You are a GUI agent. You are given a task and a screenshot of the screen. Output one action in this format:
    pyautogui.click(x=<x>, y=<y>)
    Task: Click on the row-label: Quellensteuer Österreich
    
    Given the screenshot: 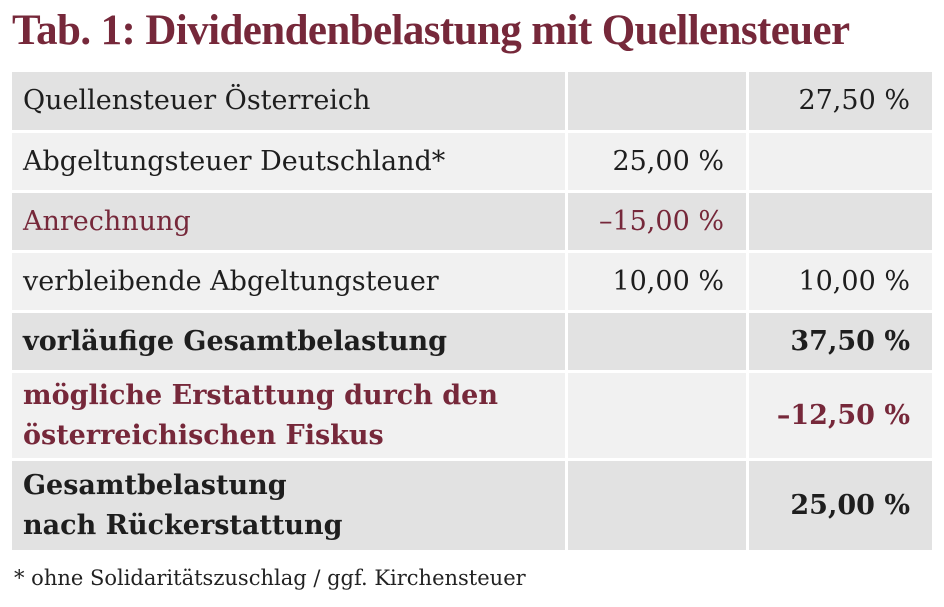 What is the action you would take?
    pyautogui.click(x=288, y=101)
    